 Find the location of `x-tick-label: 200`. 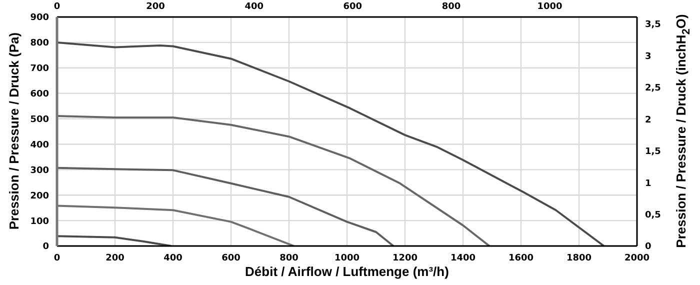

x-tick-label: 200 is located at coordinates (115, 258).